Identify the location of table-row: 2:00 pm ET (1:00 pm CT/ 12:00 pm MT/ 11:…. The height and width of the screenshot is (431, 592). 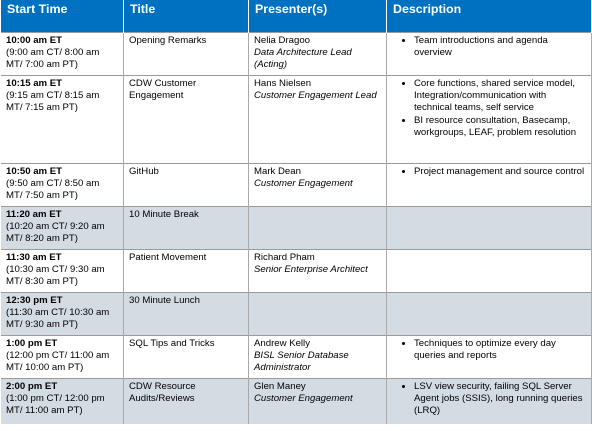
(296, 401).